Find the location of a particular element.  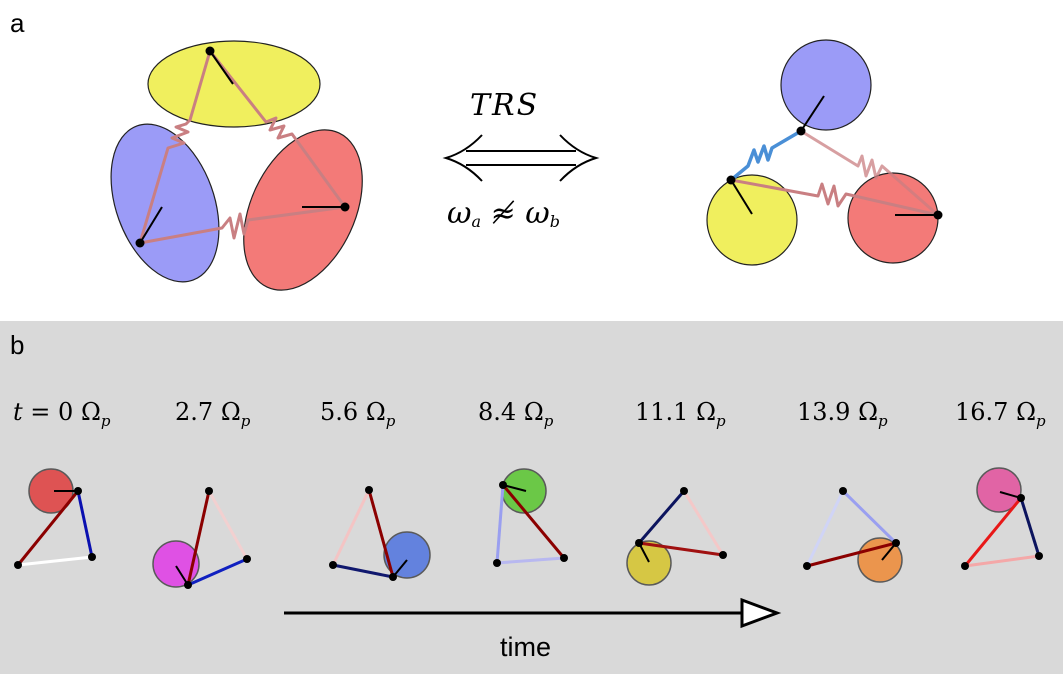

blue-ellipse is located at coordinates (165, 203).